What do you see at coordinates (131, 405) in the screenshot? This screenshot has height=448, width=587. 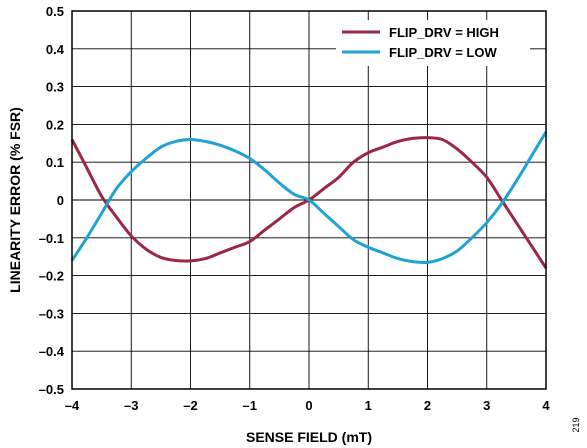 I see `x-tick-label: –3` at bounding box center [131, 405].